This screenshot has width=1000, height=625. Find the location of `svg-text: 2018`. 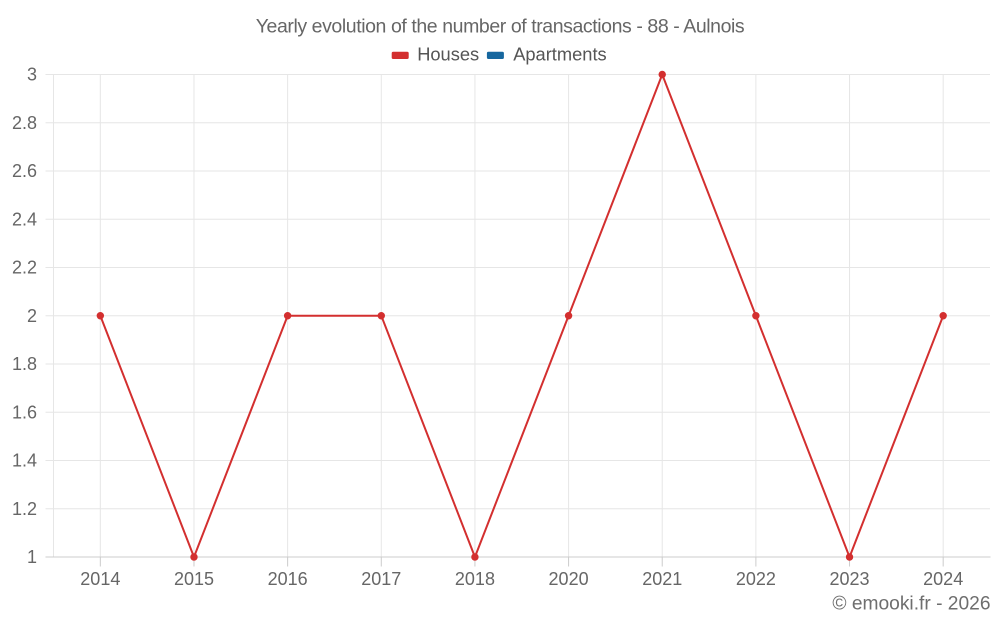

svg-text: 2018 is located at coordinates (475, 579).